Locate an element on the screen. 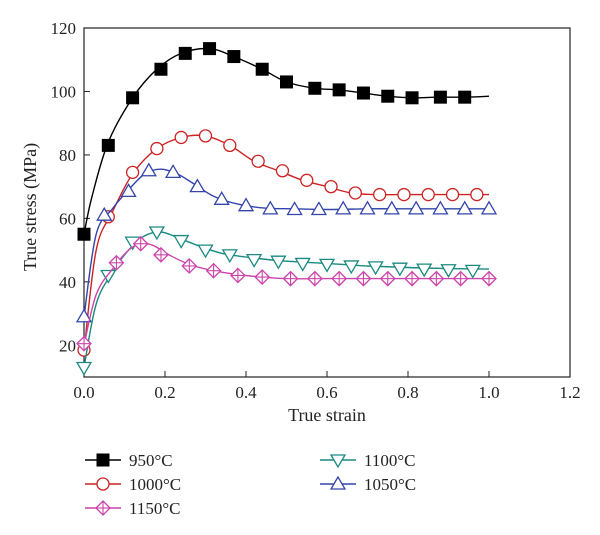 Image resolution: width=600 pixels, height=535 pixels. series-line is located at coordinates (286, 294).